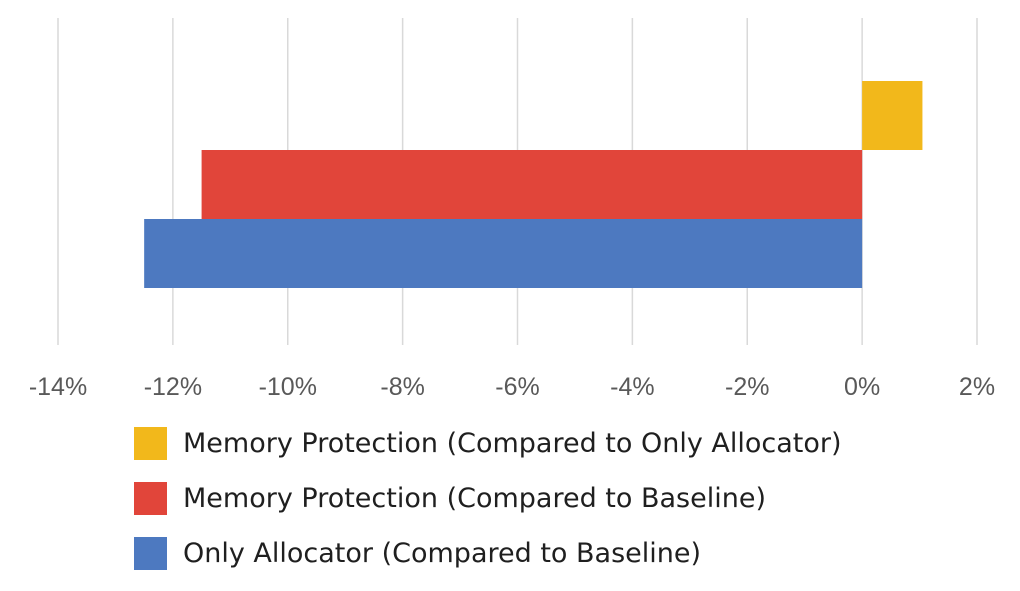 This screenshot has width=1020, height=591. Describe the element at coordinates (517, 387) in the screenshot. I see `x-tick-label: -6%` at that location.